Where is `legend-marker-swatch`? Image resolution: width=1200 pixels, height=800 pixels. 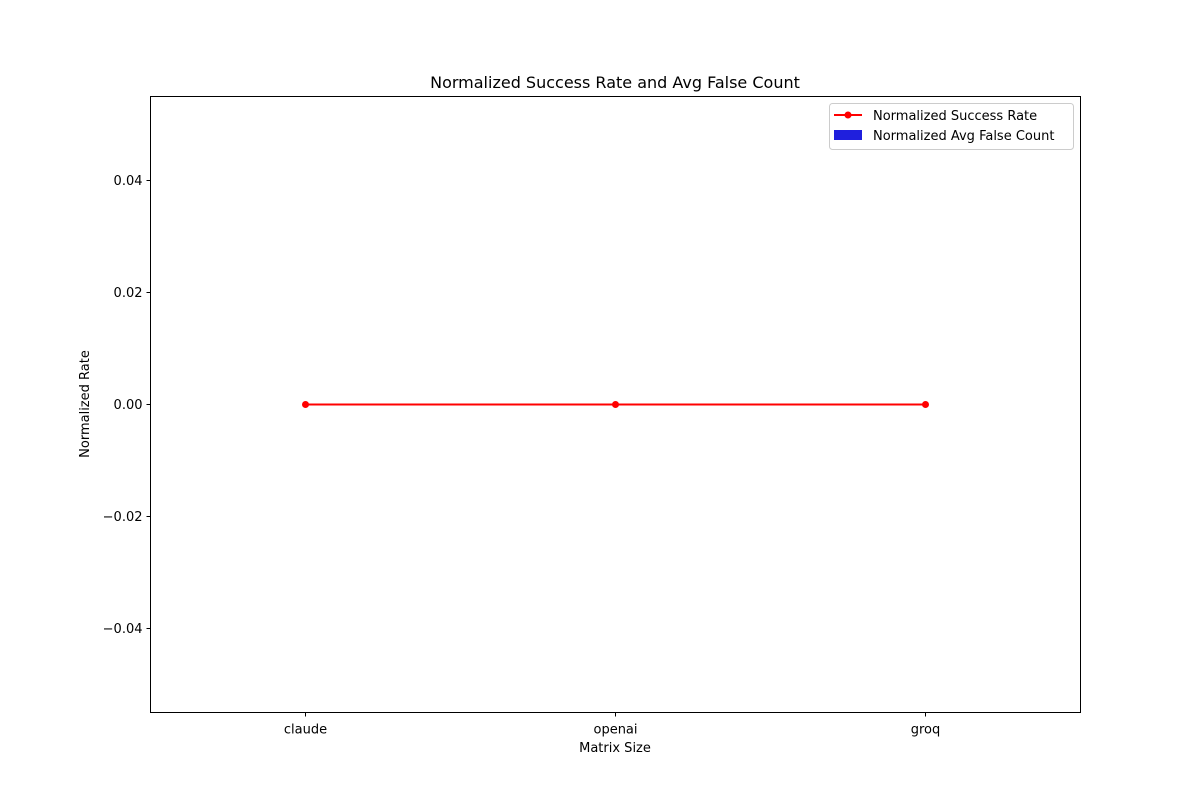
legend-marker-swatch is located at coordinates (848, 115).